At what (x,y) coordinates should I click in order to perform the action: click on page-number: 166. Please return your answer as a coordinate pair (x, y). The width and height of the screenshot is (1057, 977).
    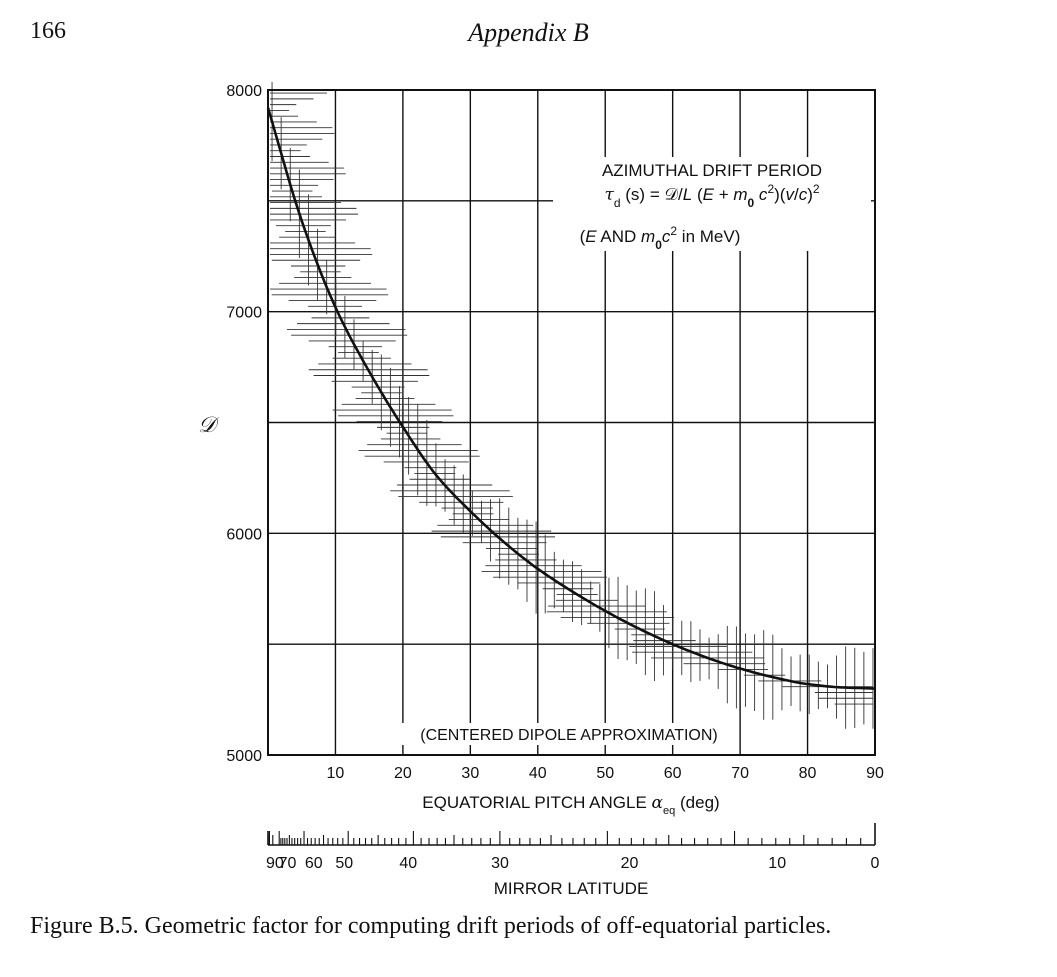
    Looking at the image, I should click on (48, 31).